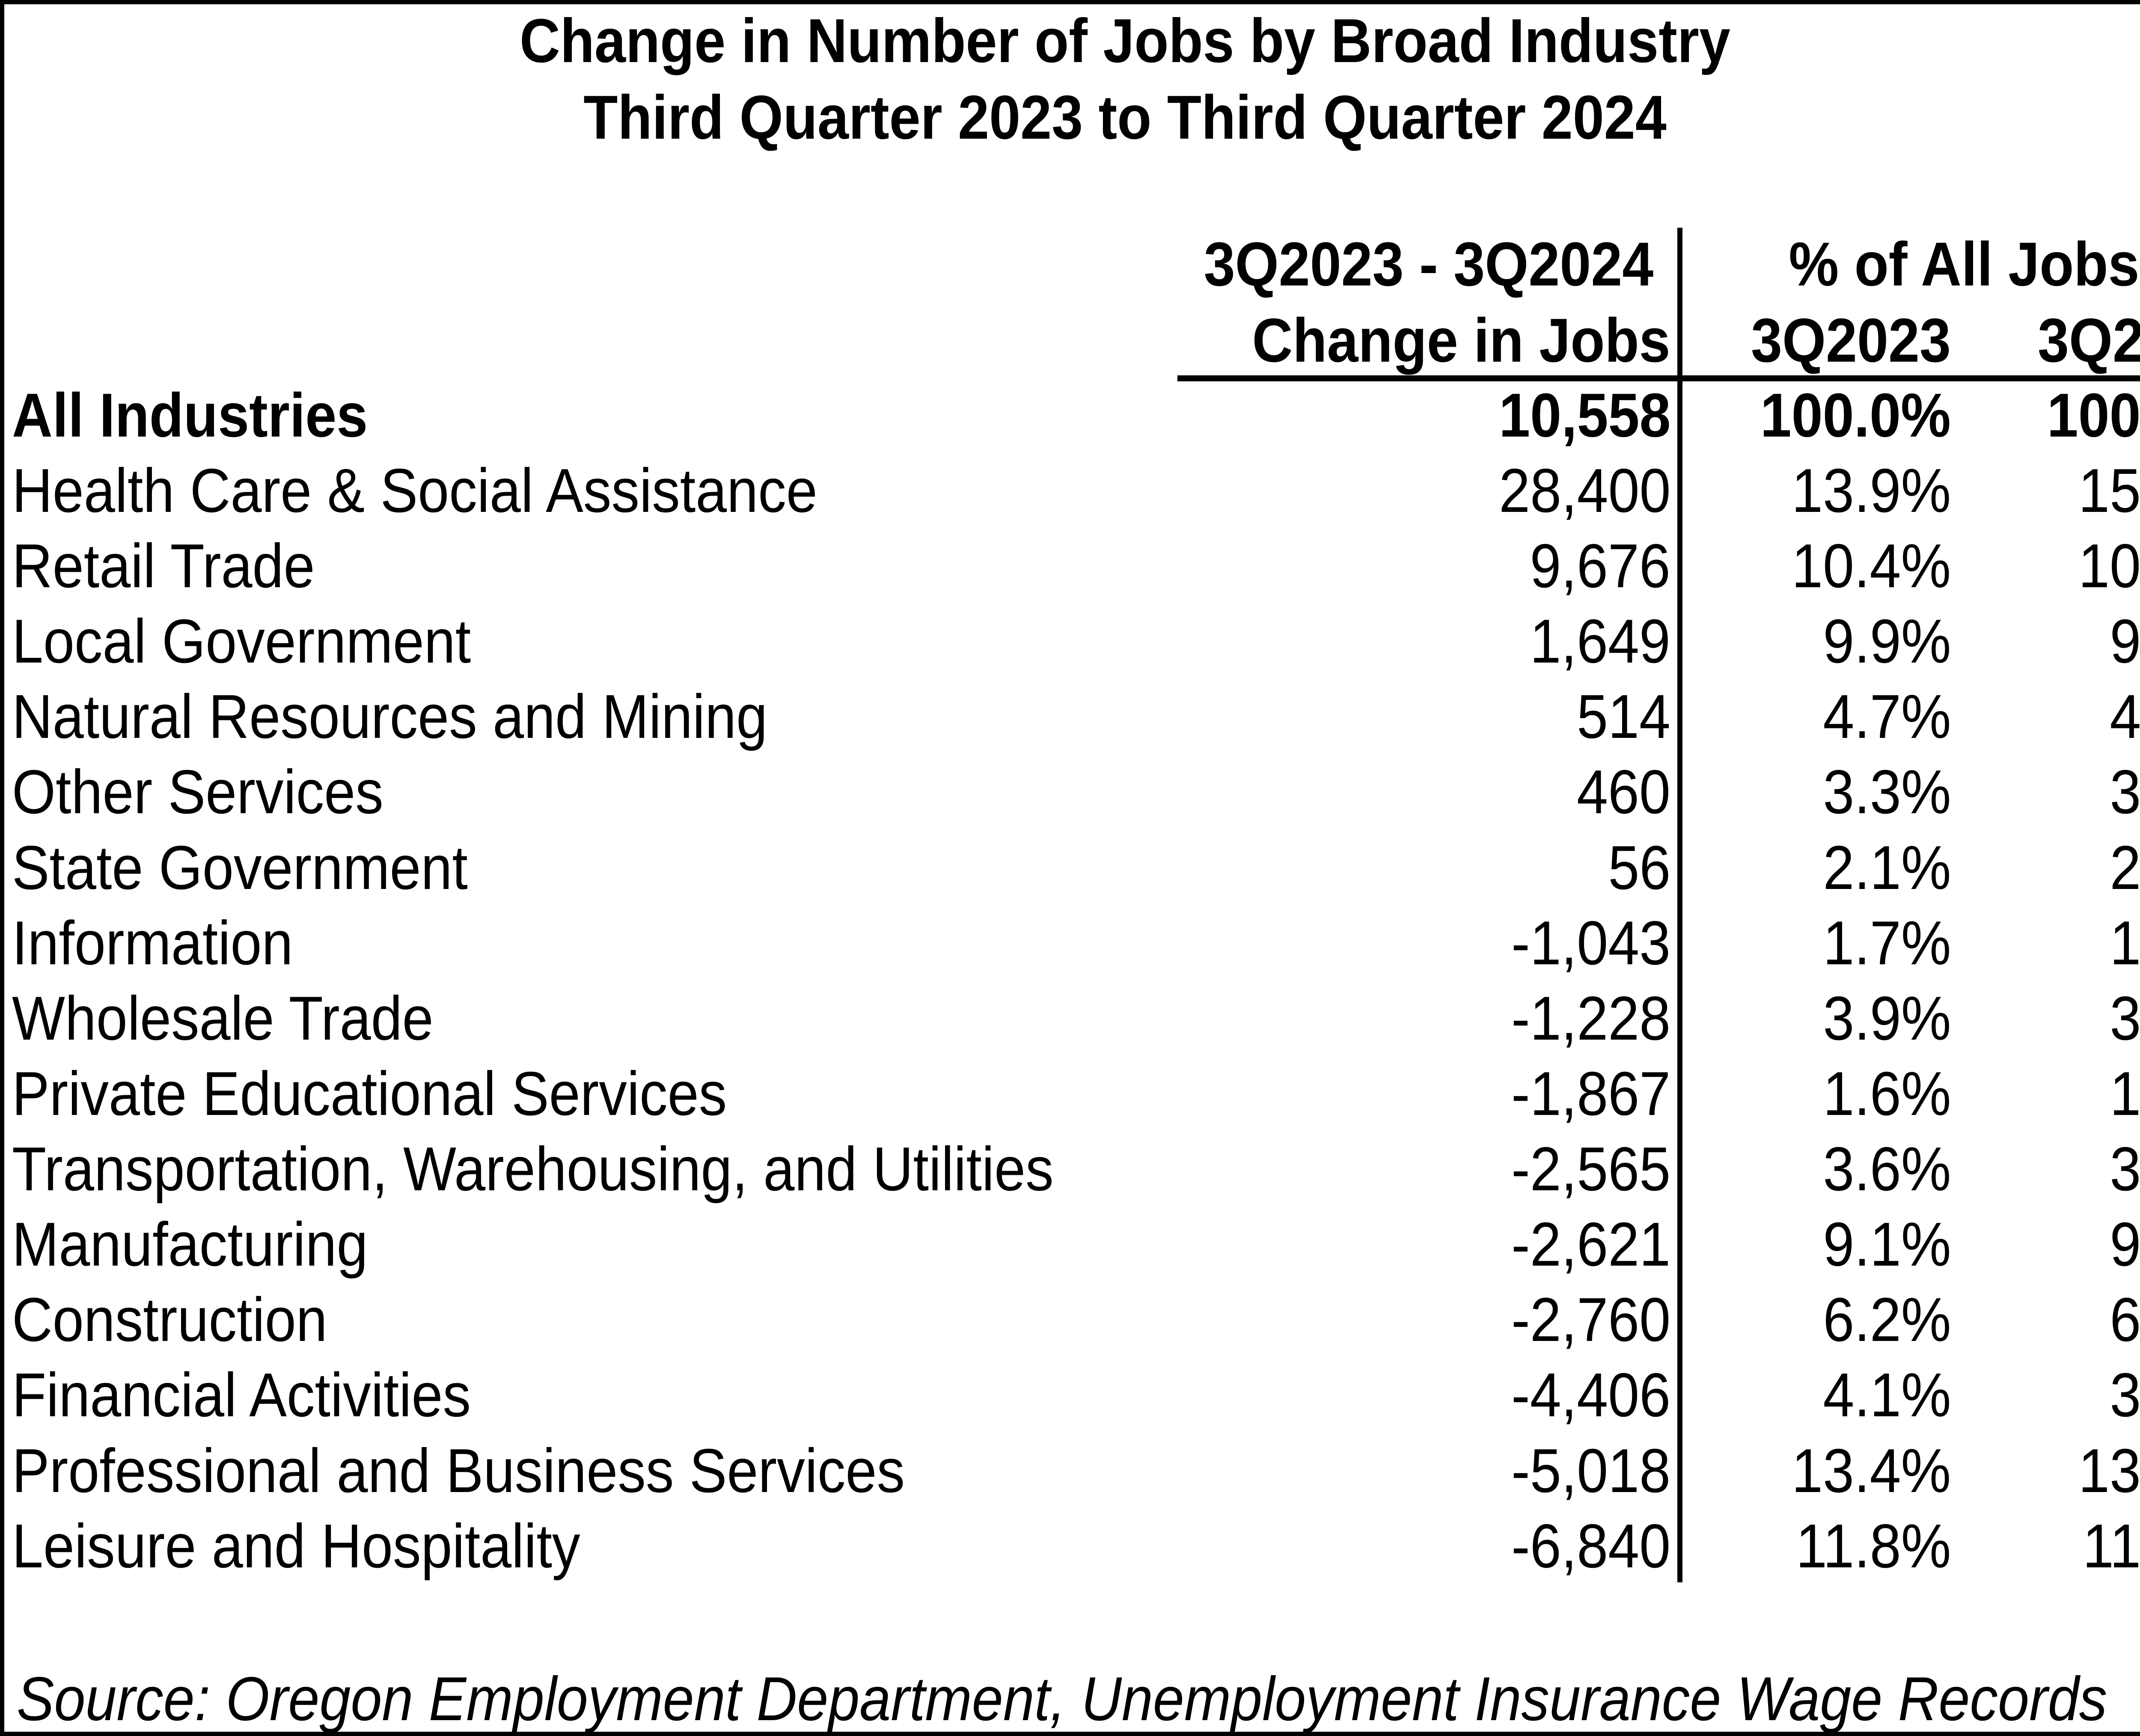  What do you see at coordinates (296, 1546) in the screenshot?
I see `industry-label: Leisure and Hospitality` at bounding box center [296, 1546].